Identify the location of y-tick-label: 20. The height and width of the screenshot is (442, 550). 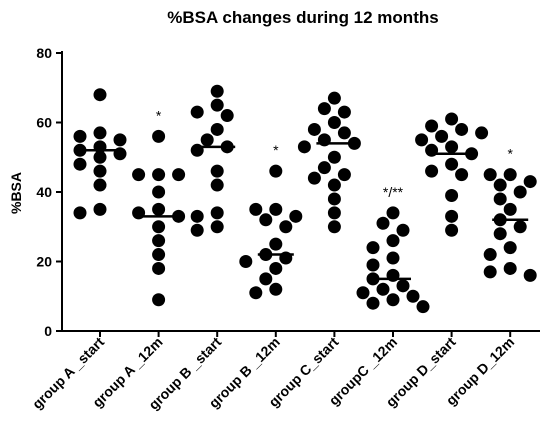
(44, 262).